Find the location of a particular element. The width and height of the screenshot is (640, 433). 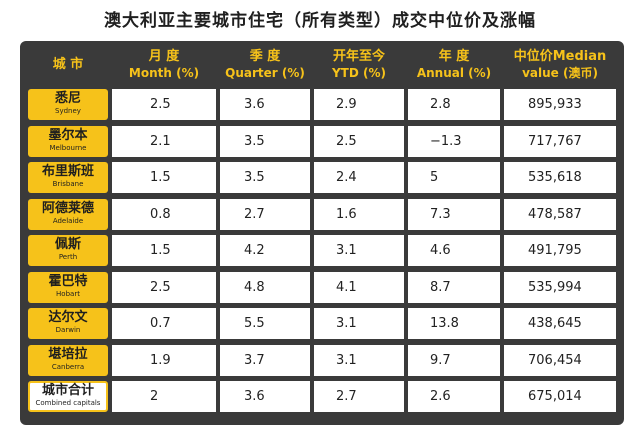

median-cell: 675,014 is located at coordinates (560, 396).